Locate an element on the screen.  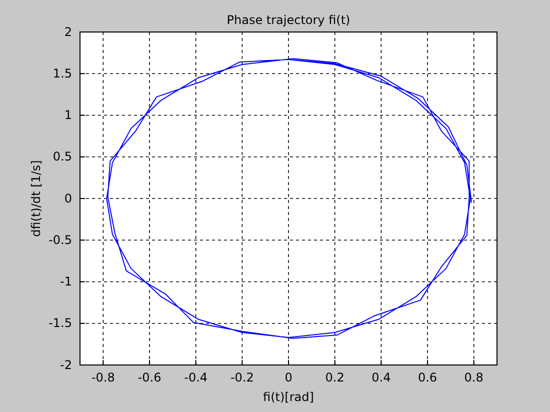
y-tick-label: -0.5 is located at coordinates (60, 239).